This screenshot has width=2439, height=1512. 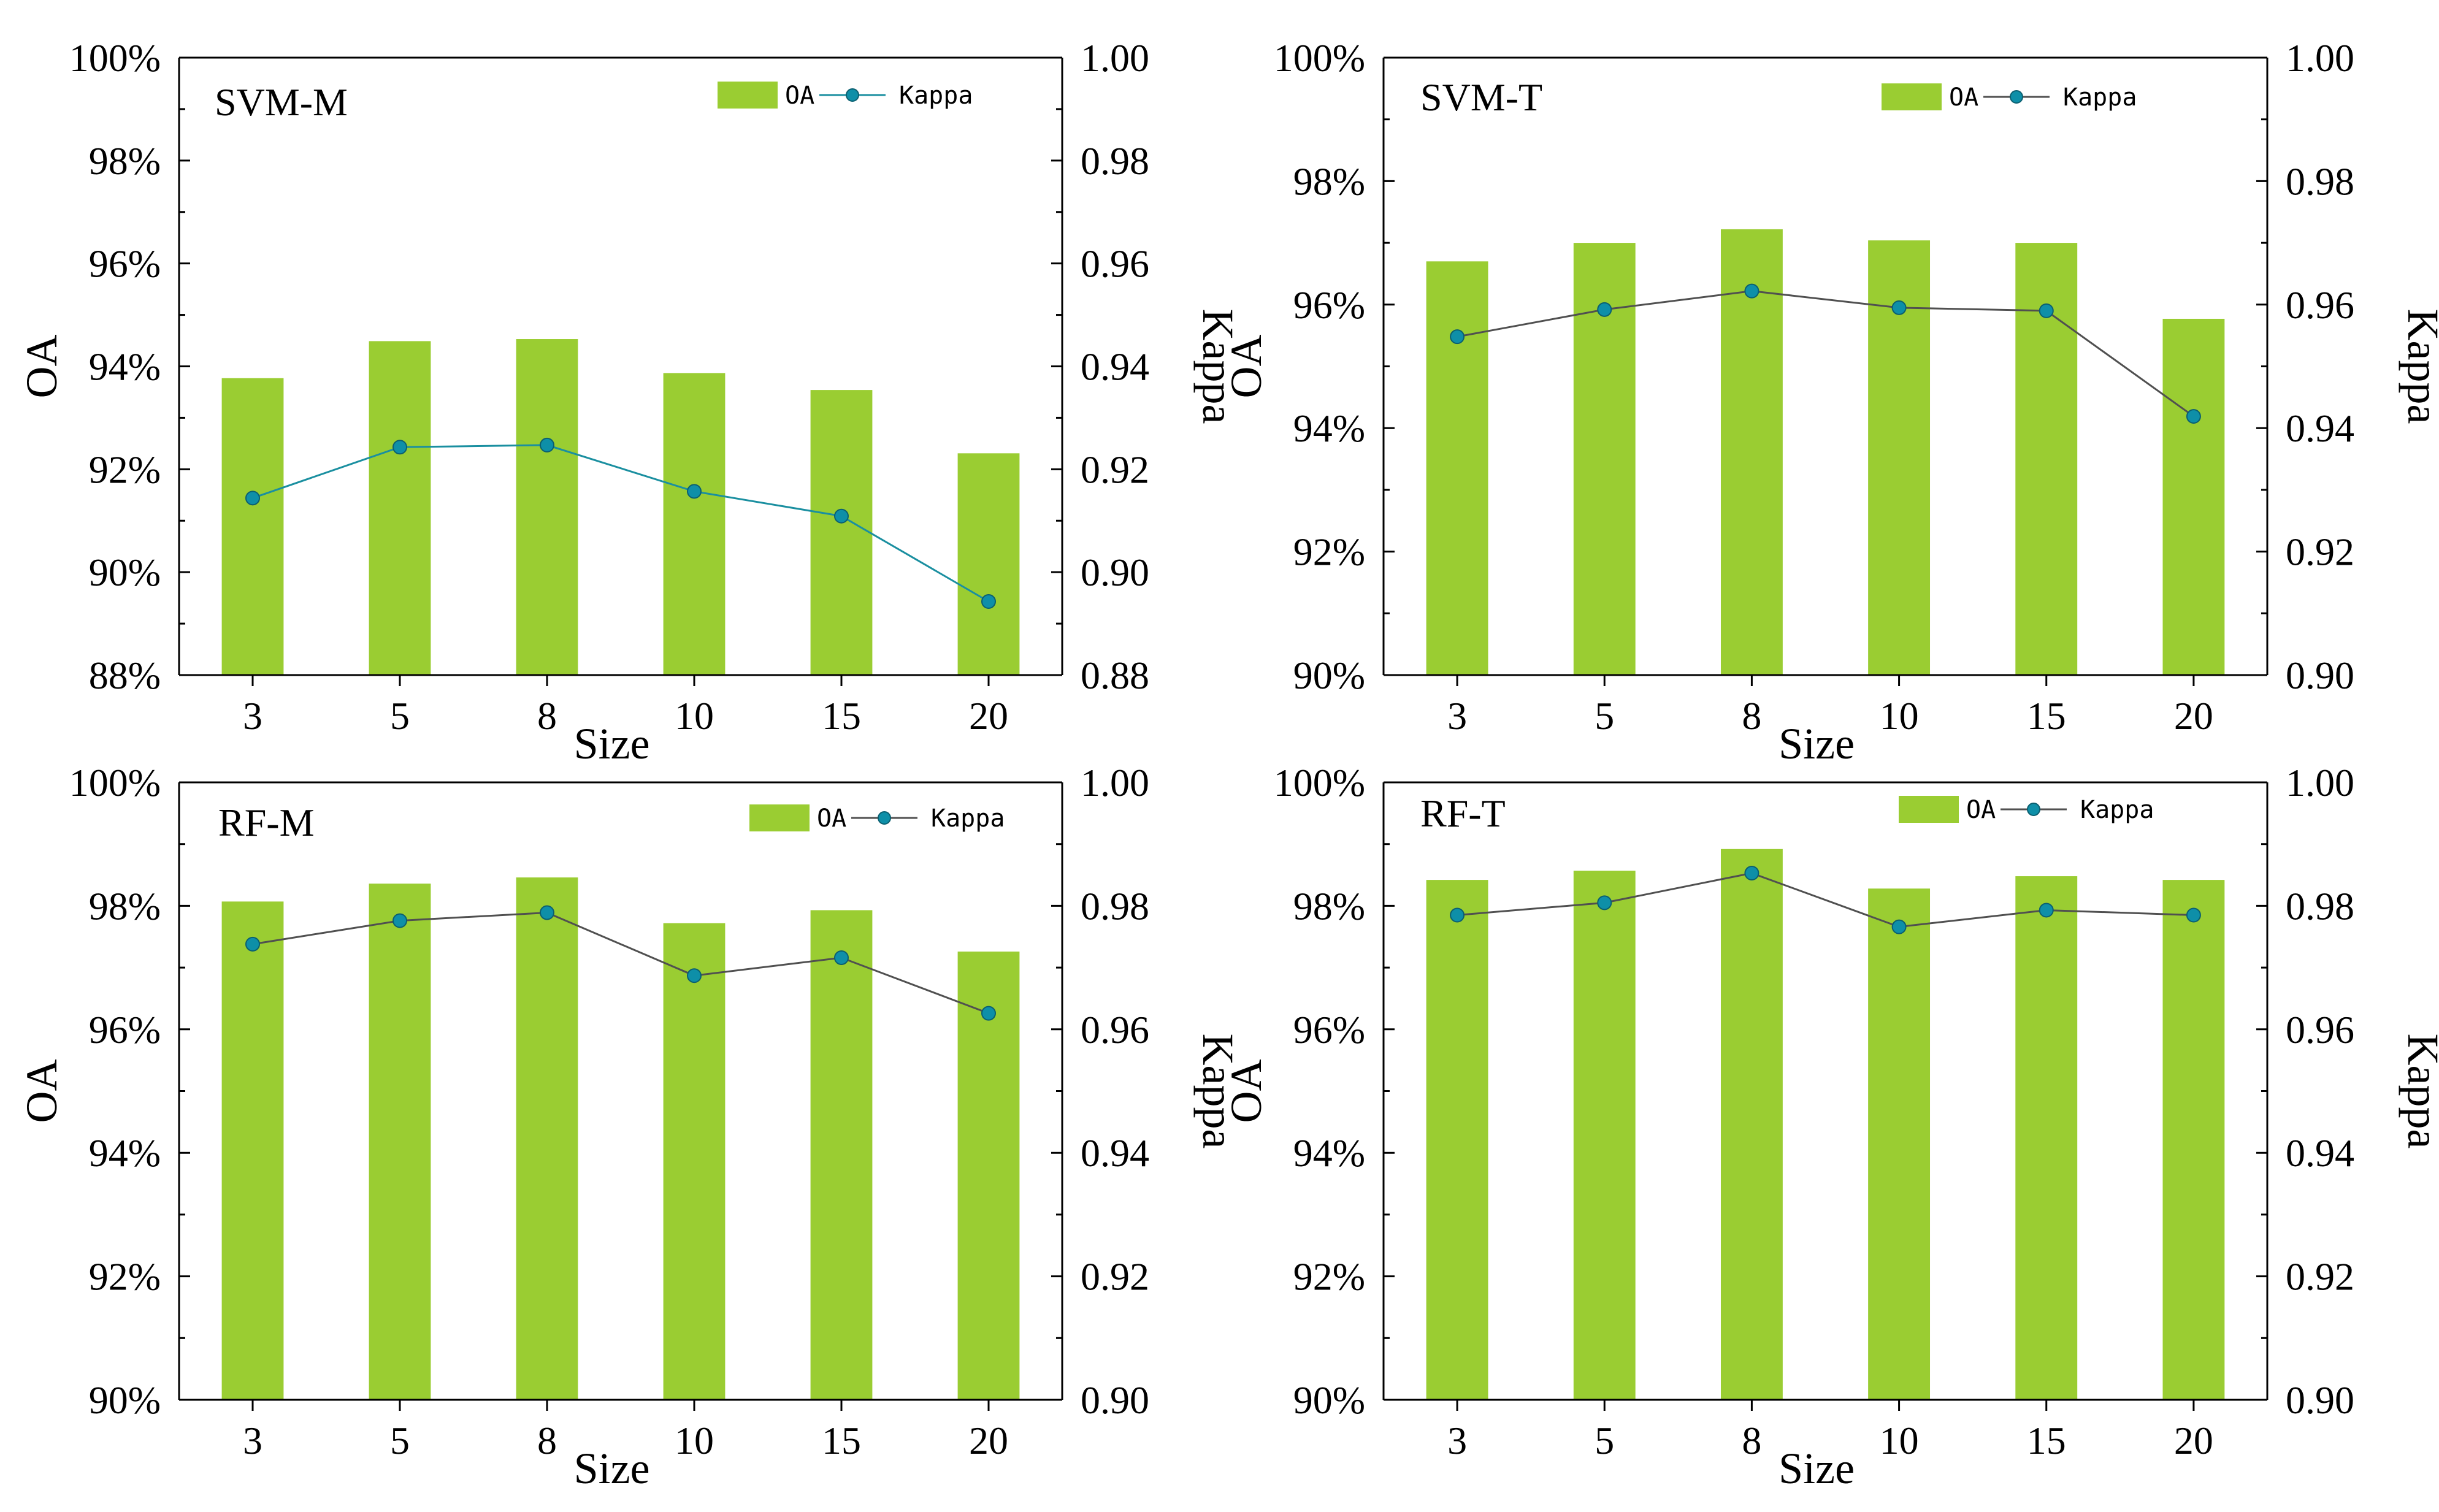 What do you see at coordinates (125, 675) in the screenshot?
I see `y-tick-label-left: 88%` at bounding box center [125, 675].